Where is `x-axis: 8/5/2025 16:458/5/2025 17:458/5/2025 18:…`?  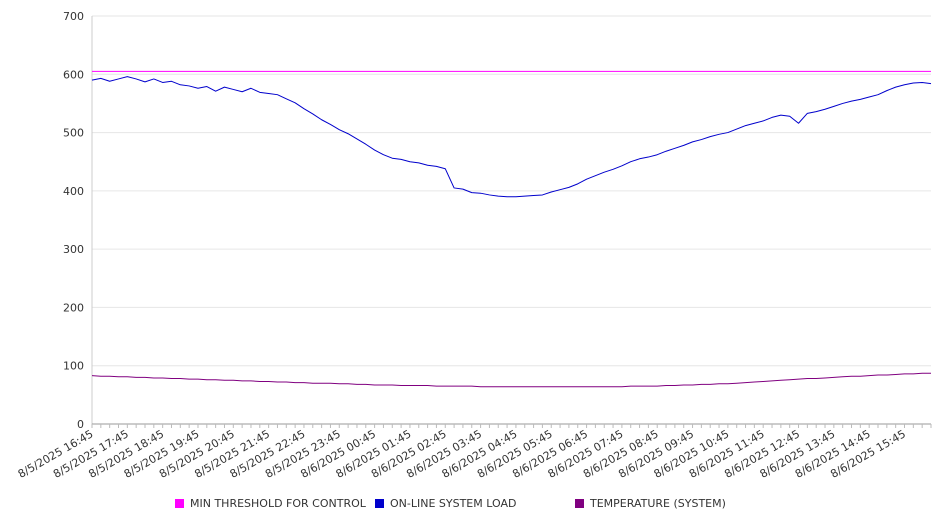
x-axis: 8/5/2025 16:458/5/2025 17:458/5/2025 18:… is located at coordinates (474, 452).